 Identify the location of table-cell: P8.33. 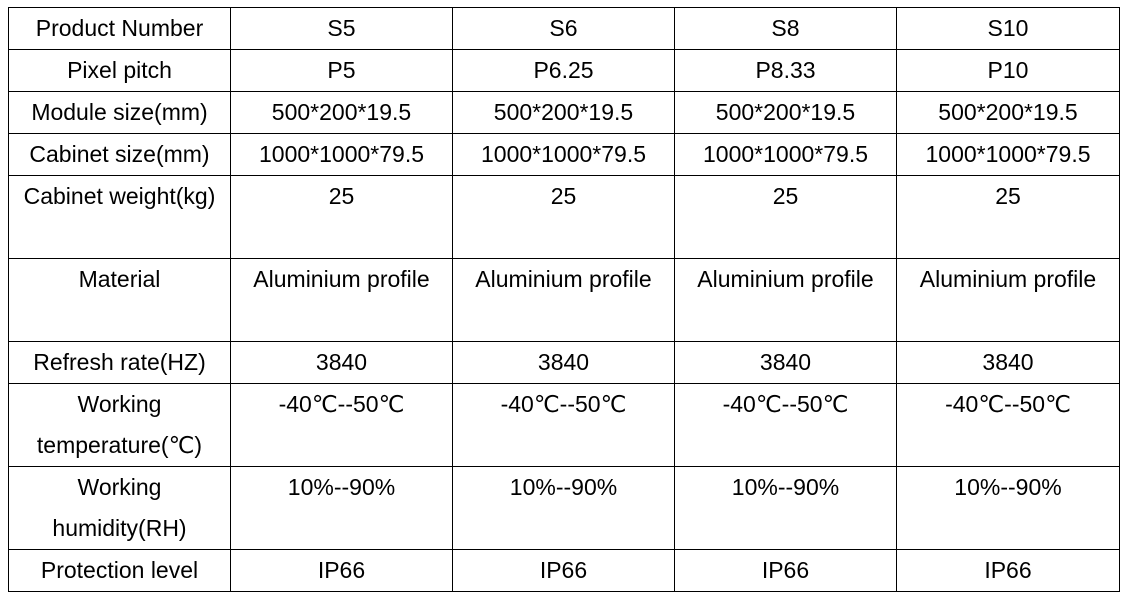
(785, 70).